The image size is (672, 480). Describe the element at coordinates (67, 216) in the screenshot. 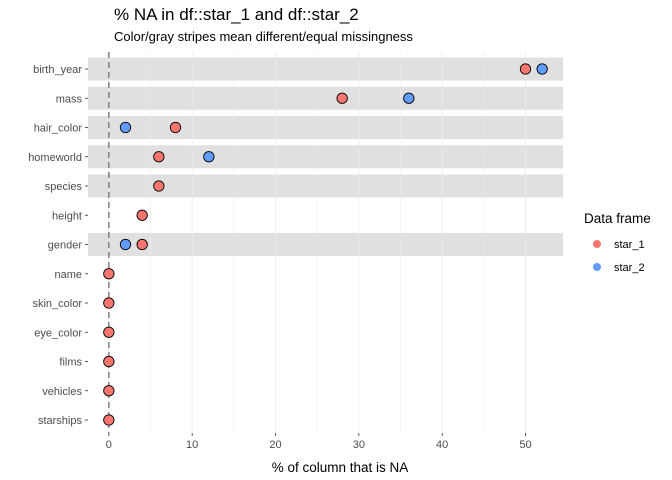

I see `y-tick-label-height: height` at that location.